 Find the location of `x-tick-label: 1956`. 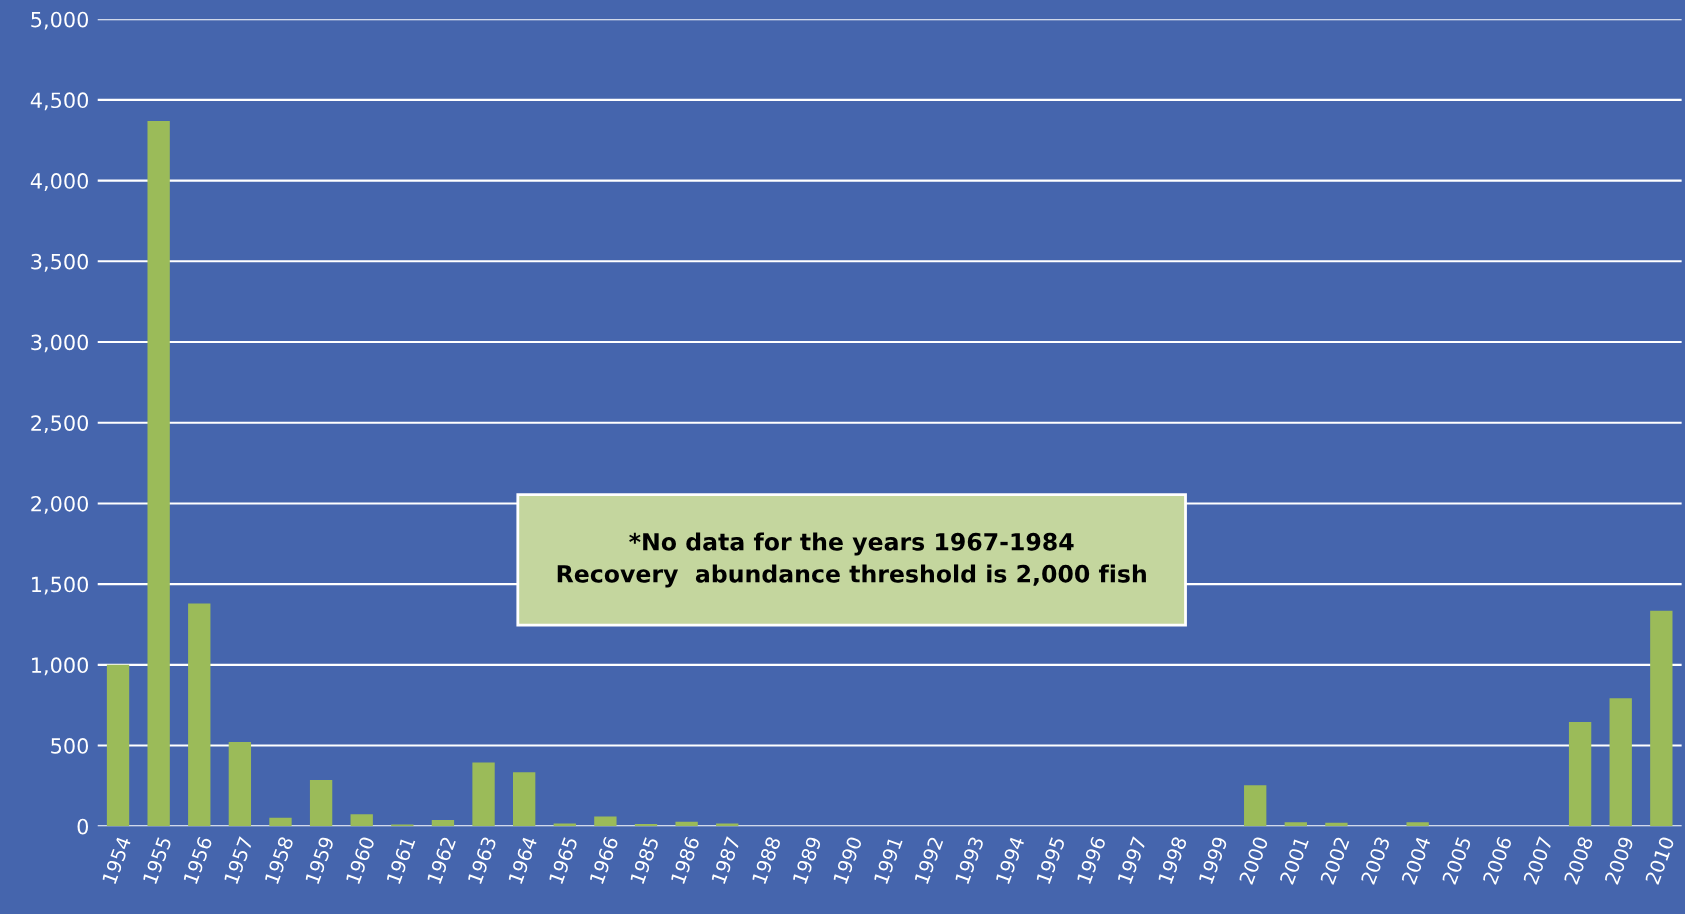

x-tick-label: 1956 is located at coordinates (198, 860).